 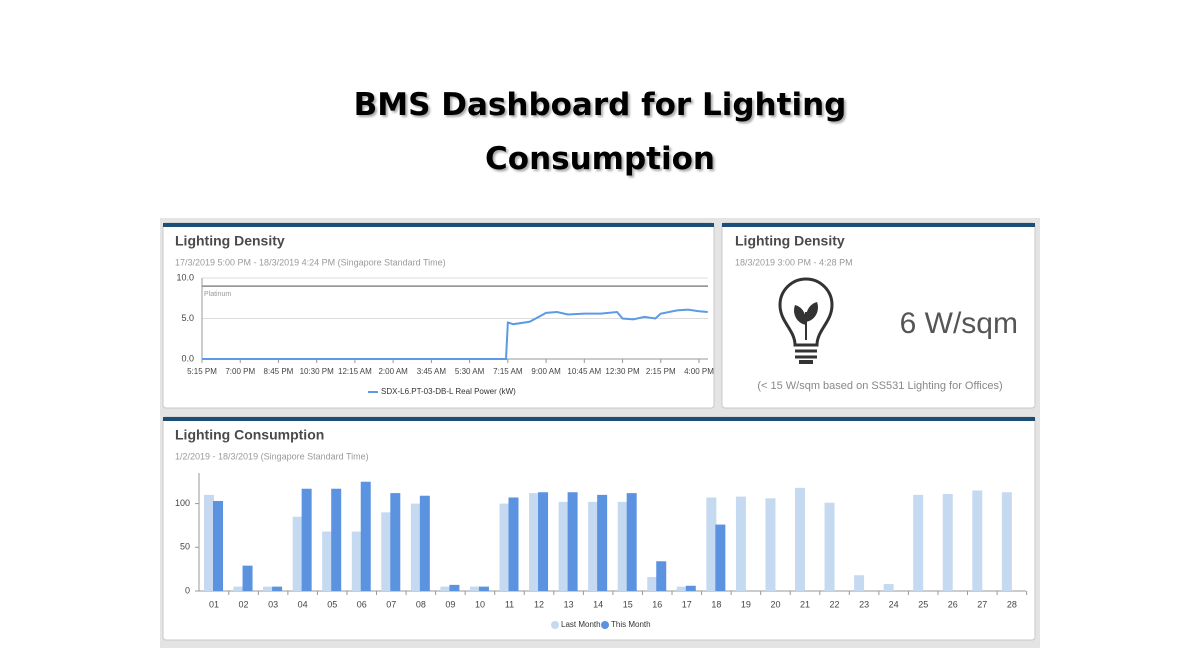 What do you see at coordinates (699, 371) in the screenshot?
I see `x-tick-label: 4:00 PM` at bounding box center [699, 371].